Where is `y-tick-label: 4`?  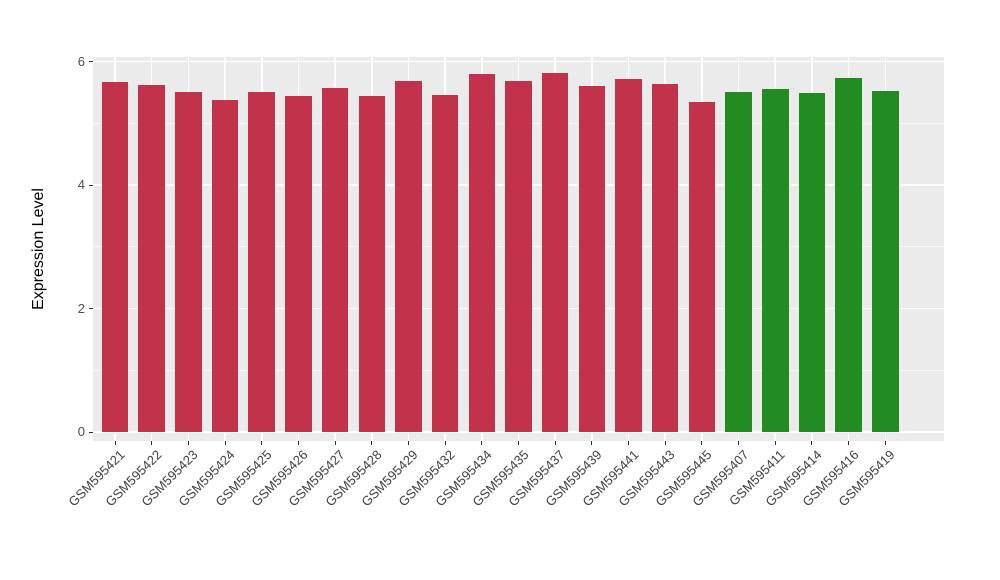
y-tick-label: 4 is located at coordinates (81, 184).